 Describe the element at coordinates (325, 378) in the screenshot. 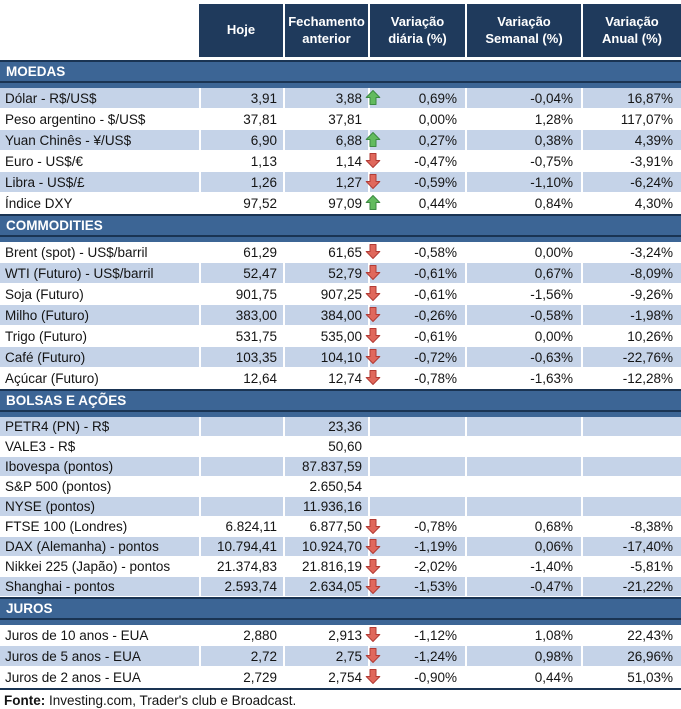

I see `fechamento-value: 12,74` at that location.